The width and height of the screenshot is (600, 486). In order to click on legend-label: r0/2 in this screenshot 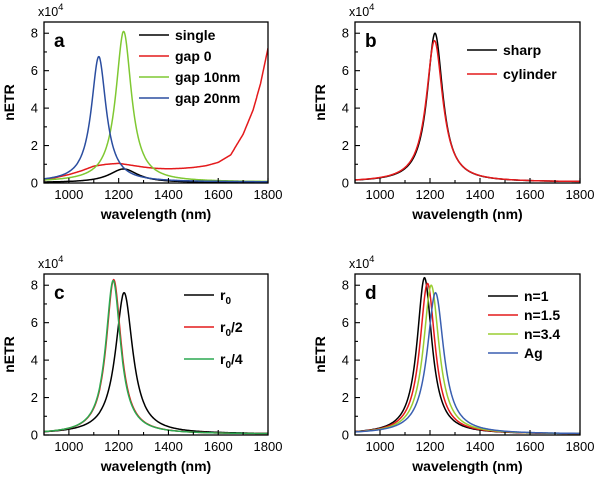, I will do `click(231, 329)`.